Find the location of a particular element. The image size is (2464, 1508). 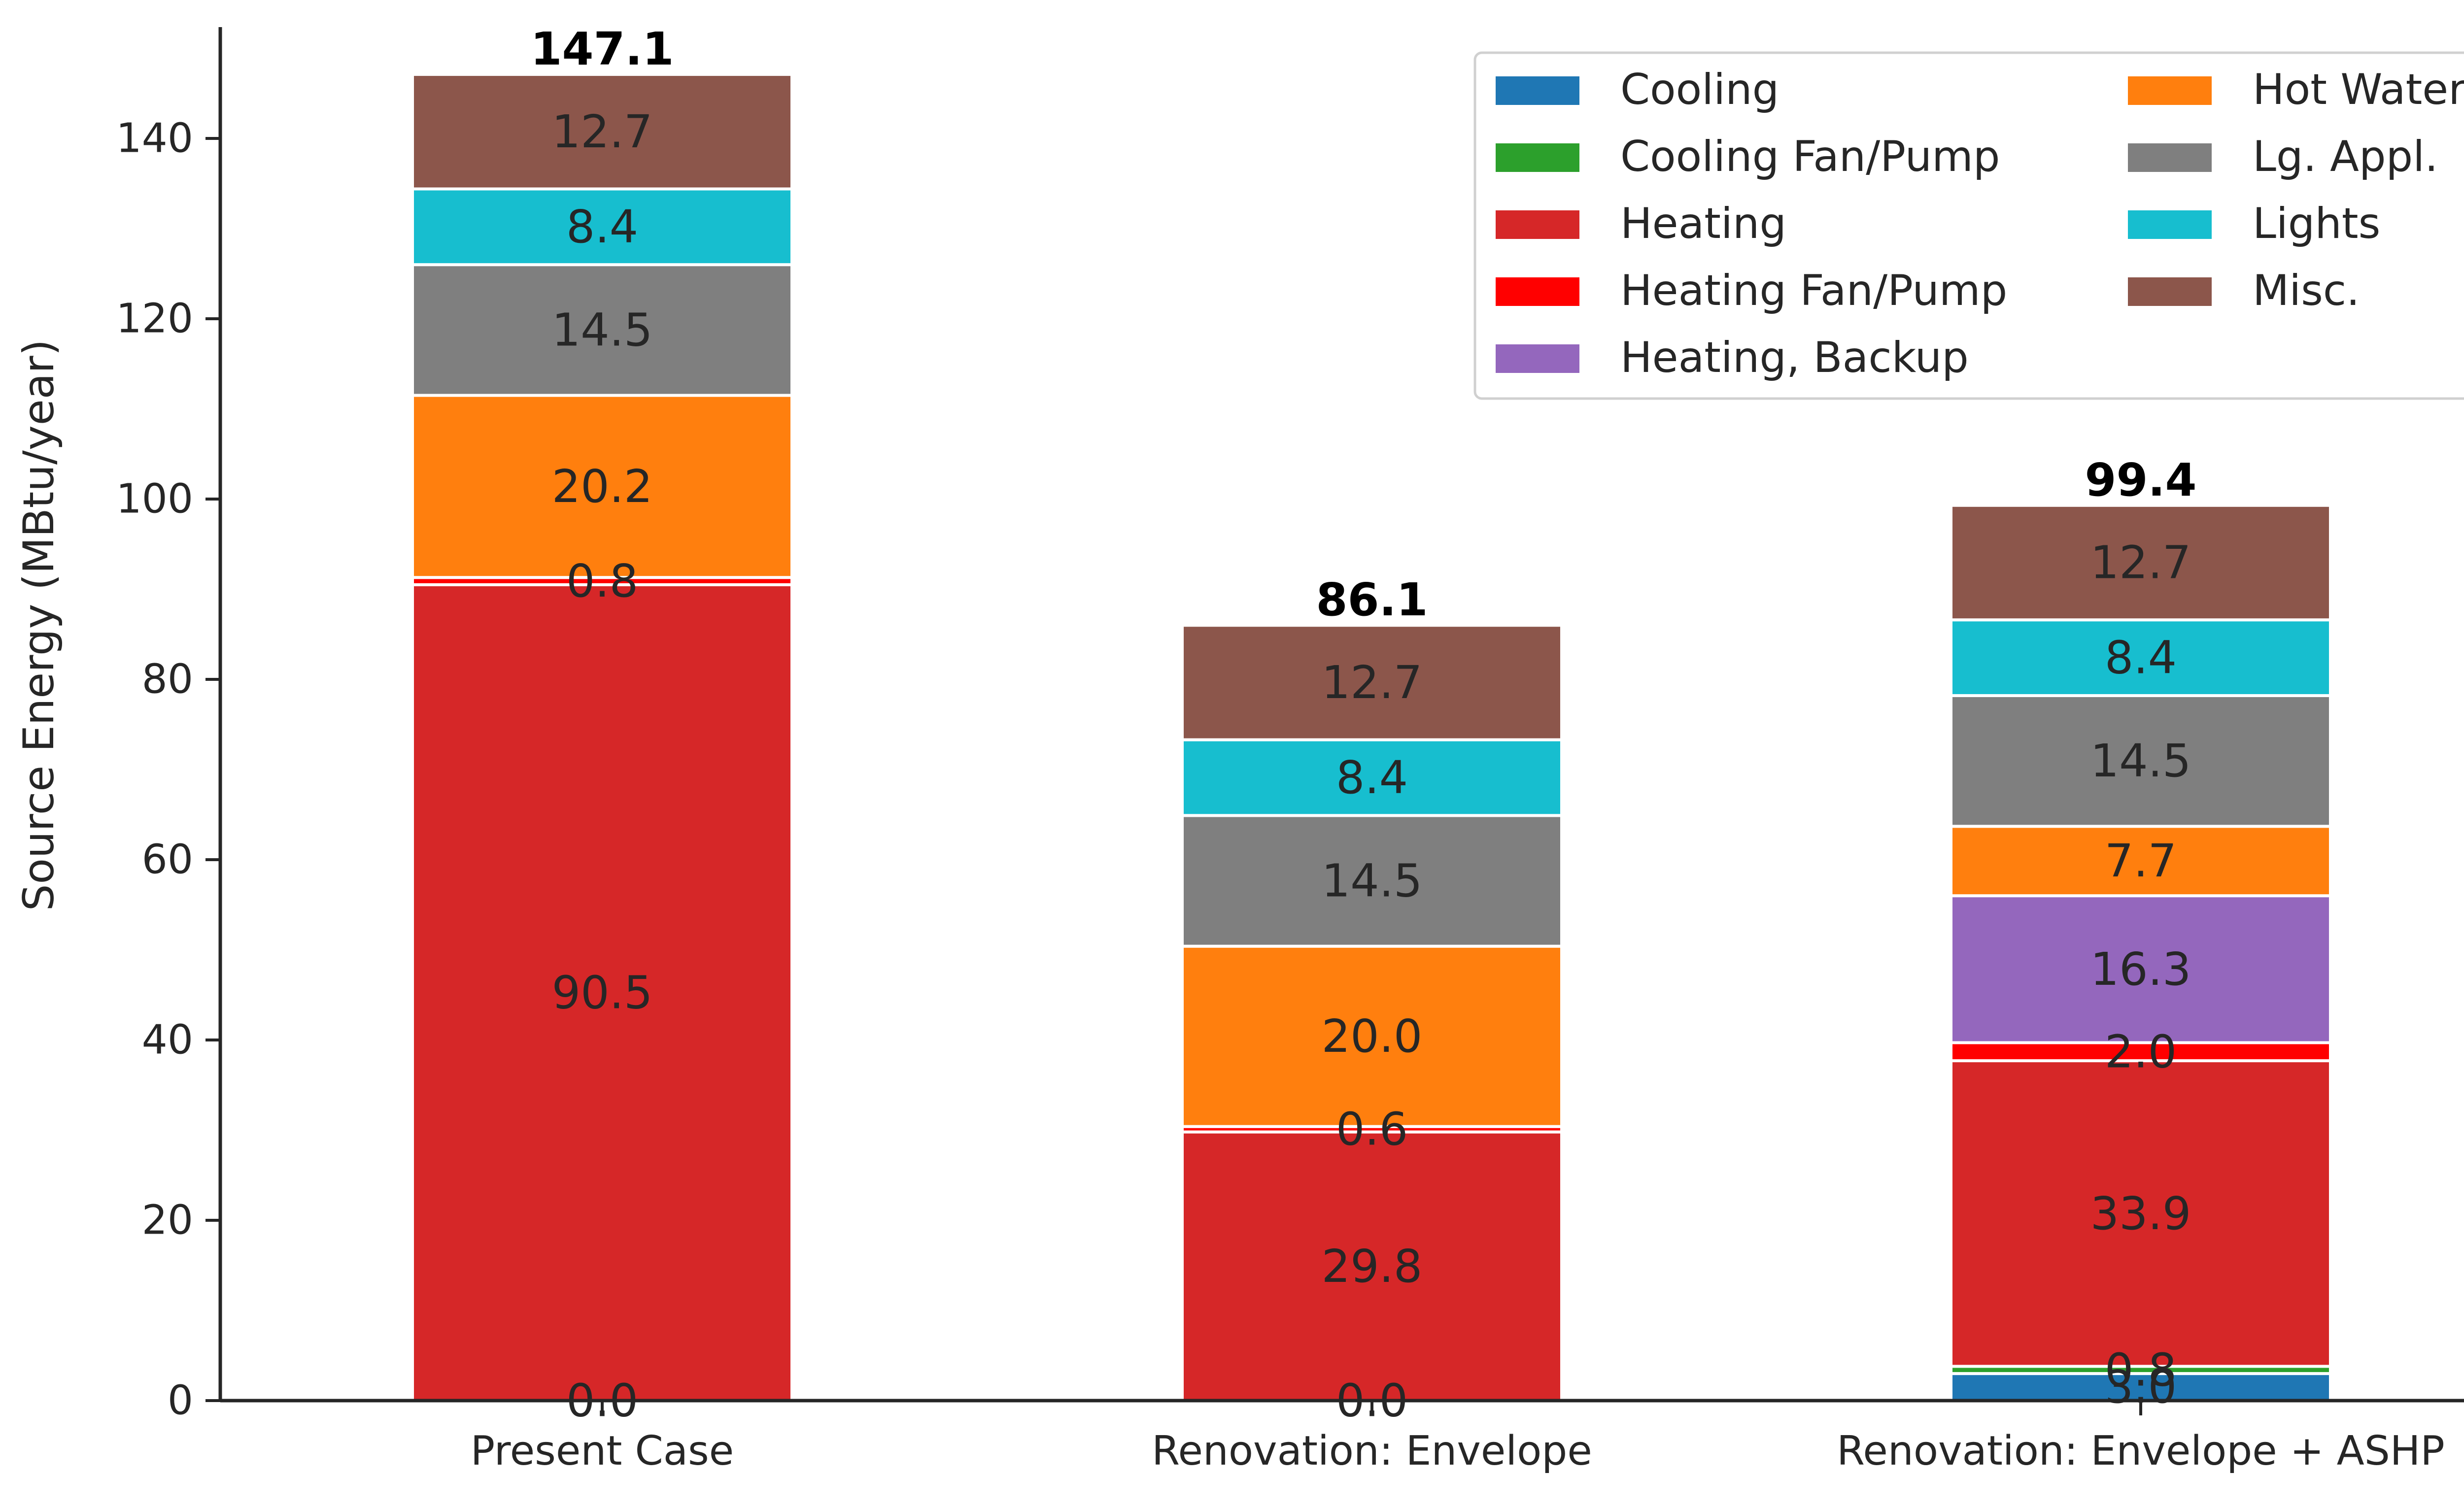

legend-frame is located at coordinates (1968, 225).